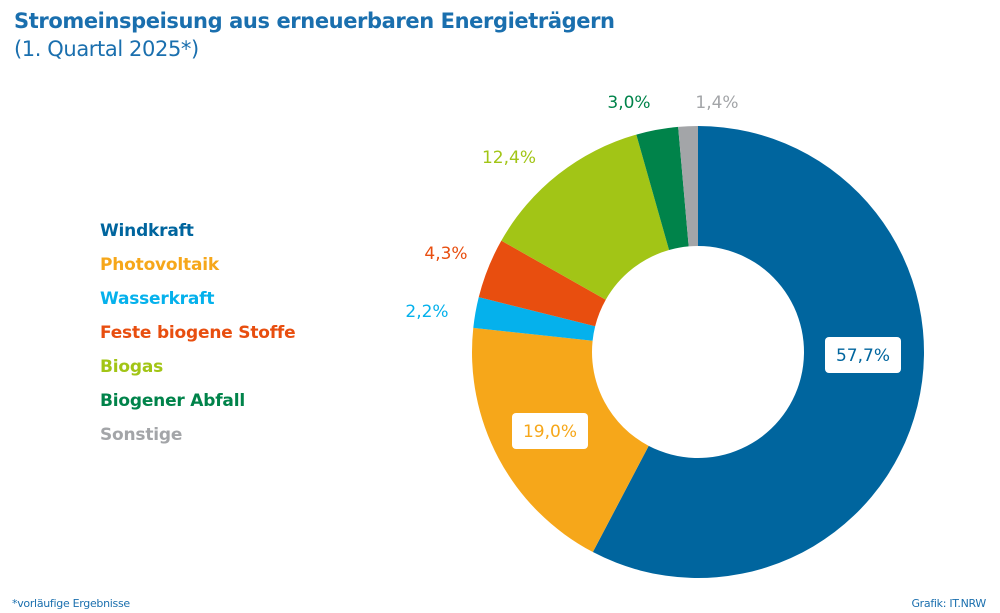 This screenshot has height=613, width=1000. What do you see at coordinates (948, 603) in the screenshot?
I see `source-credit: Grafik: IT.NRW` at bounding box center [948, 603].